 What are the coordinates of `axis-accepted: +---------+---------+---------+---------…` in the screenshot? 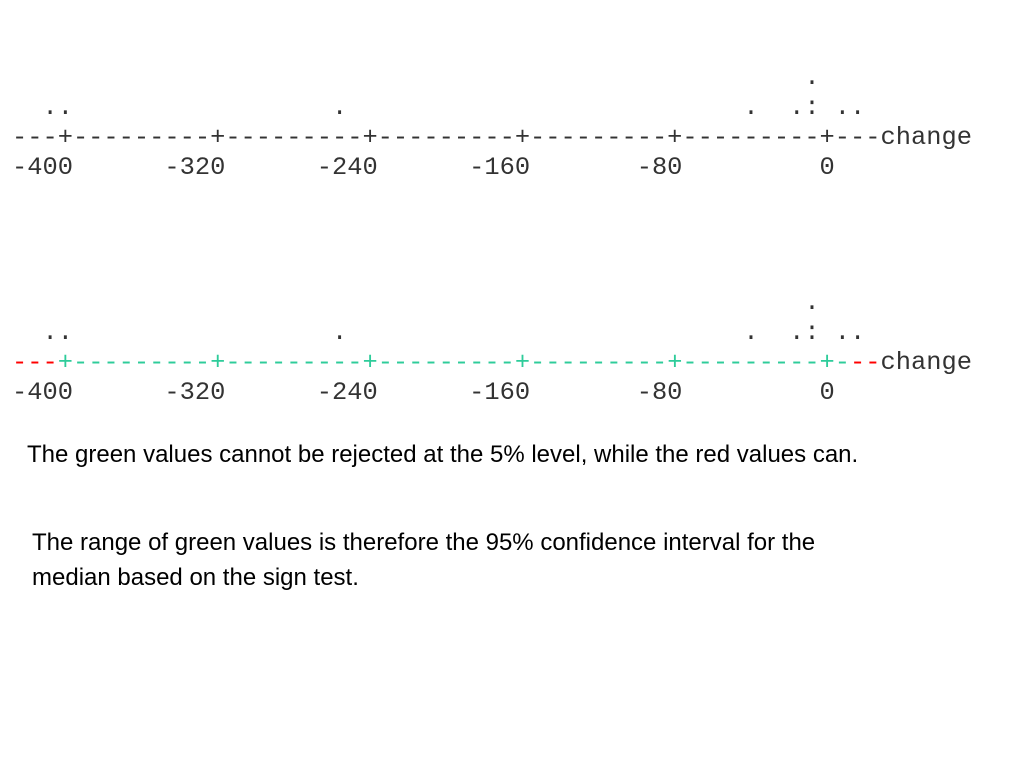 It's located at (454, 362).